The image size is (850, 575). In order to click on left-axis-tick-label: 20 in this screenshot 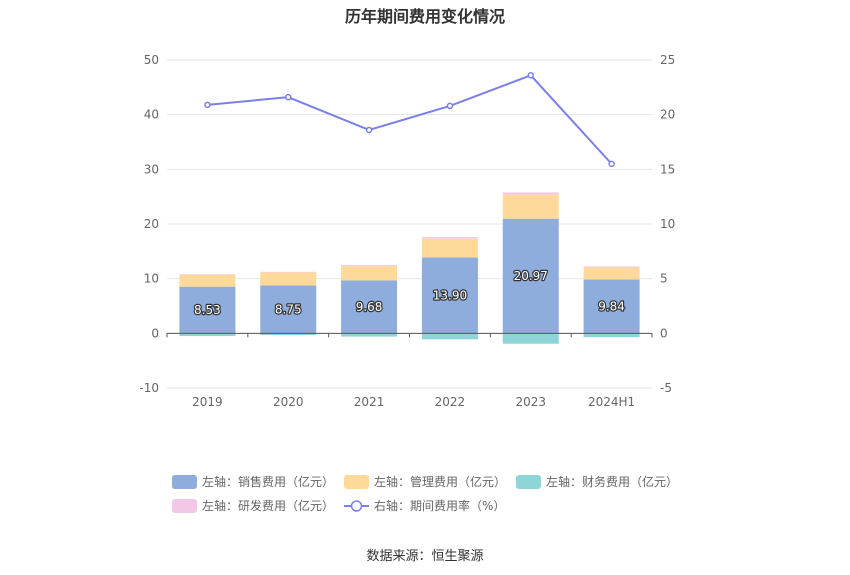, I will do `click(151, 224)`.